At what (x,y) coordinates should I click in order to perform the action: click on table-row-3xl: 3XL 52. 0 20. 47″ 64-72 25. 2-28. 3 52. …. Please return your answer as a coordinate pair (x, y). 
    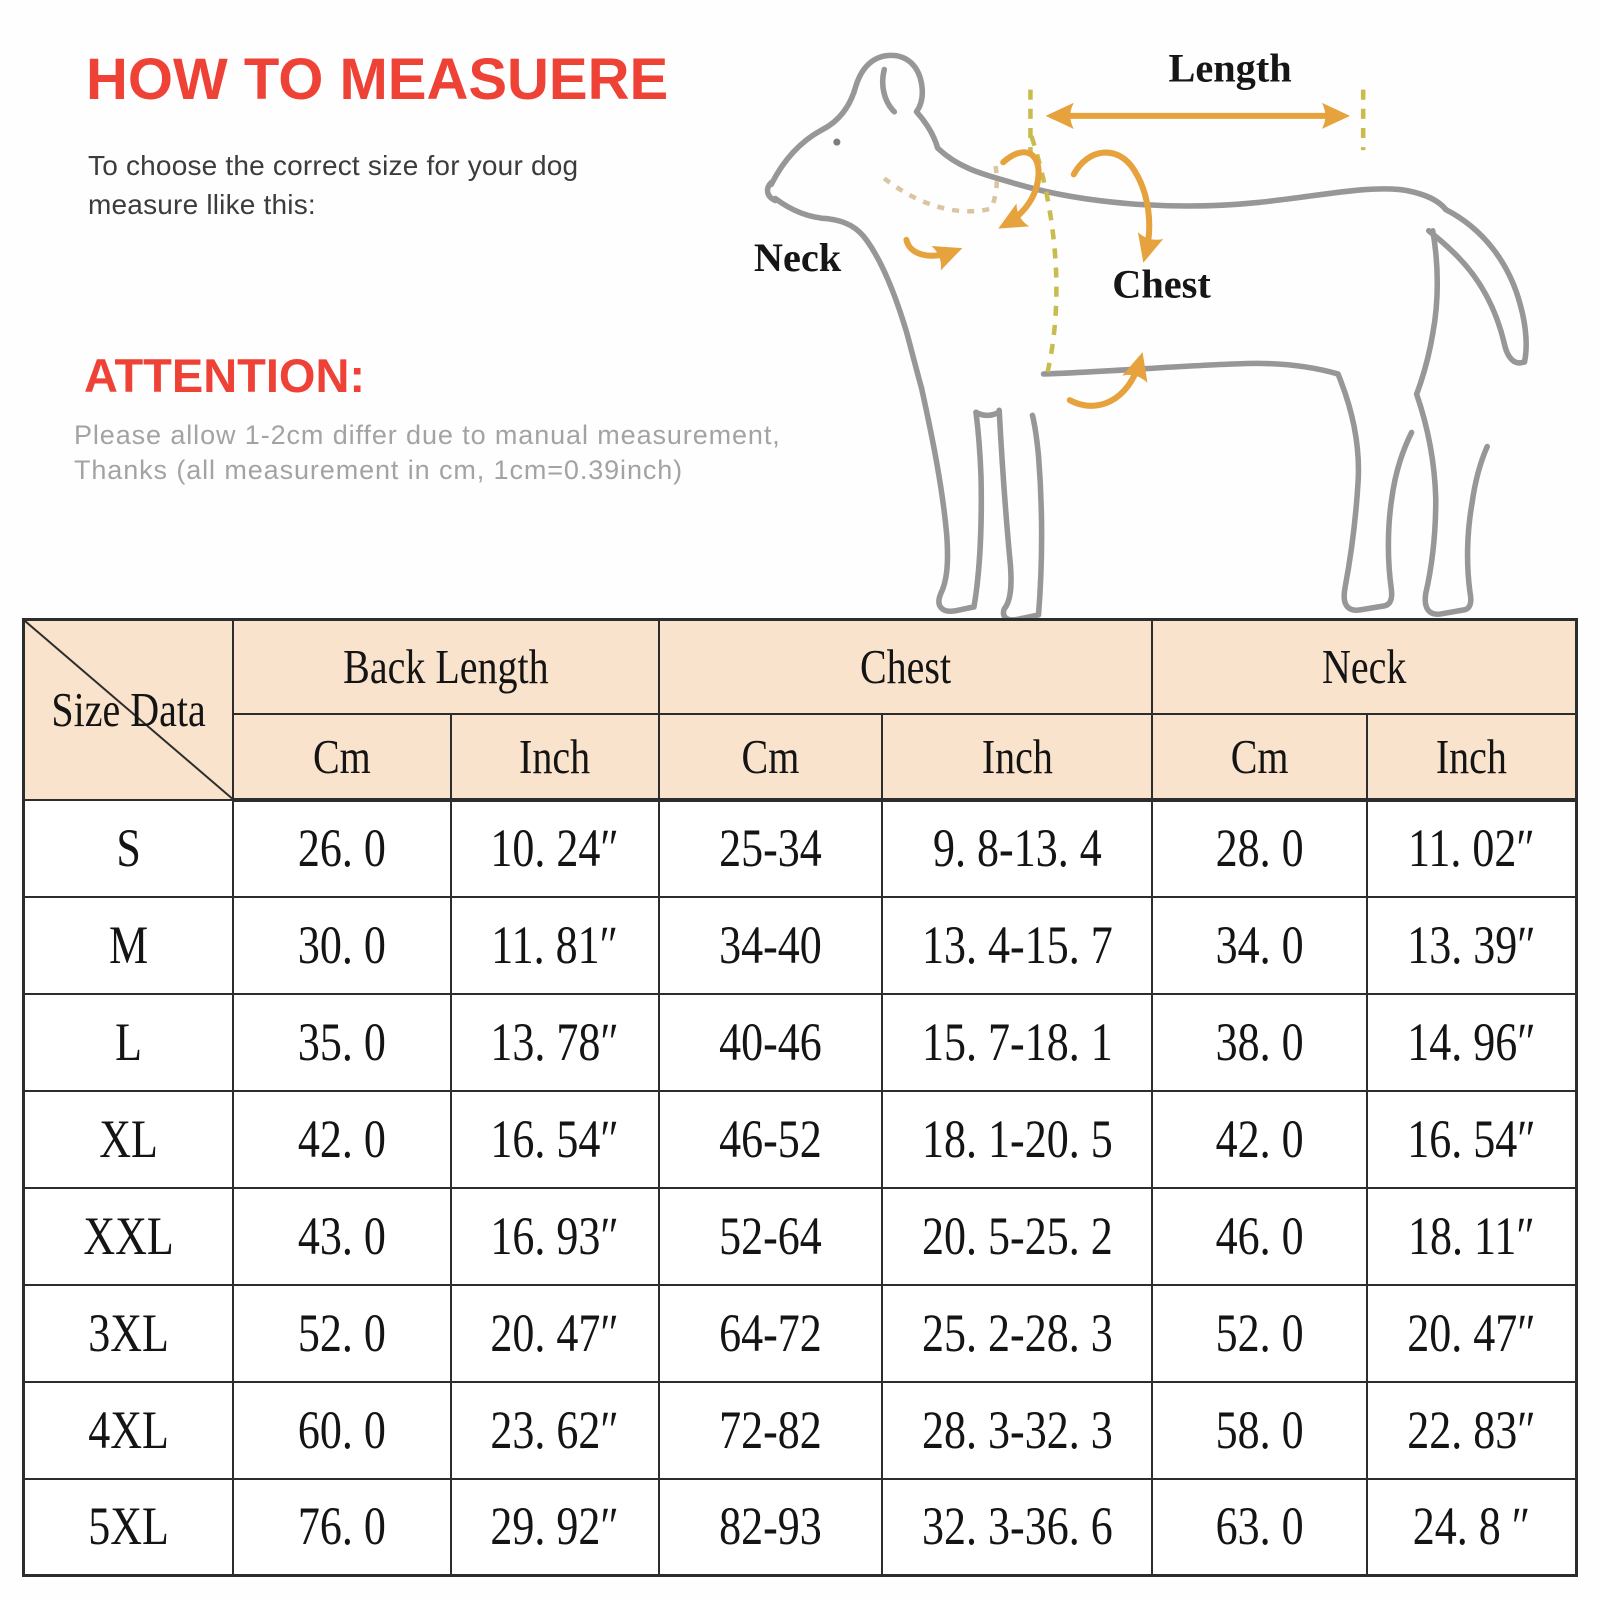
    Looking at the image, I should click on (800, 1333).